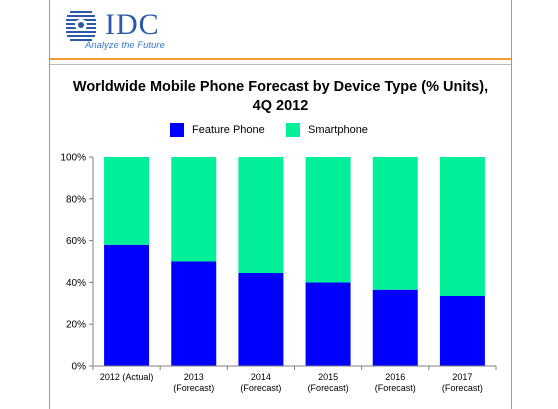  I want to click on x-tick-label-4-sub: (Forecast), so click(395, 388).